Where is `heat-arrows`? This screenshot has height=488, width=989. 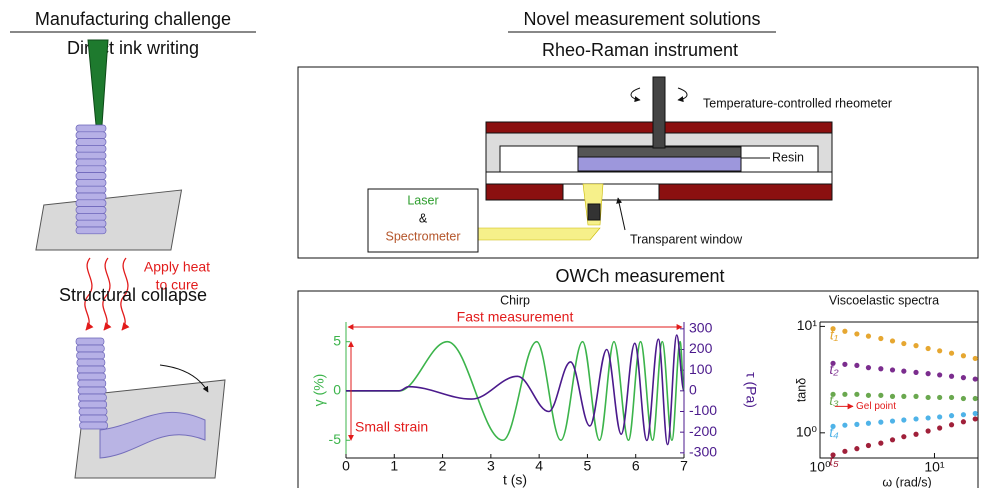
heat-arrows is located at coordinates (107, 294).